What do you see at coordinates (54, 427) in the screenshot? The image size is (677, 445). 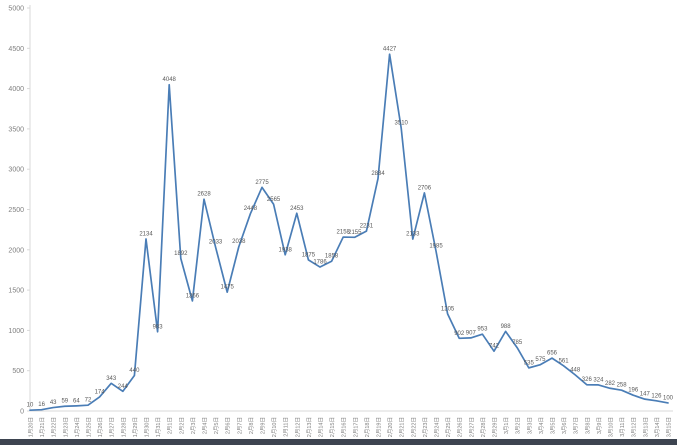 I see `x-axis-tick-label: 1月22日` at bounding box center [54, 427].